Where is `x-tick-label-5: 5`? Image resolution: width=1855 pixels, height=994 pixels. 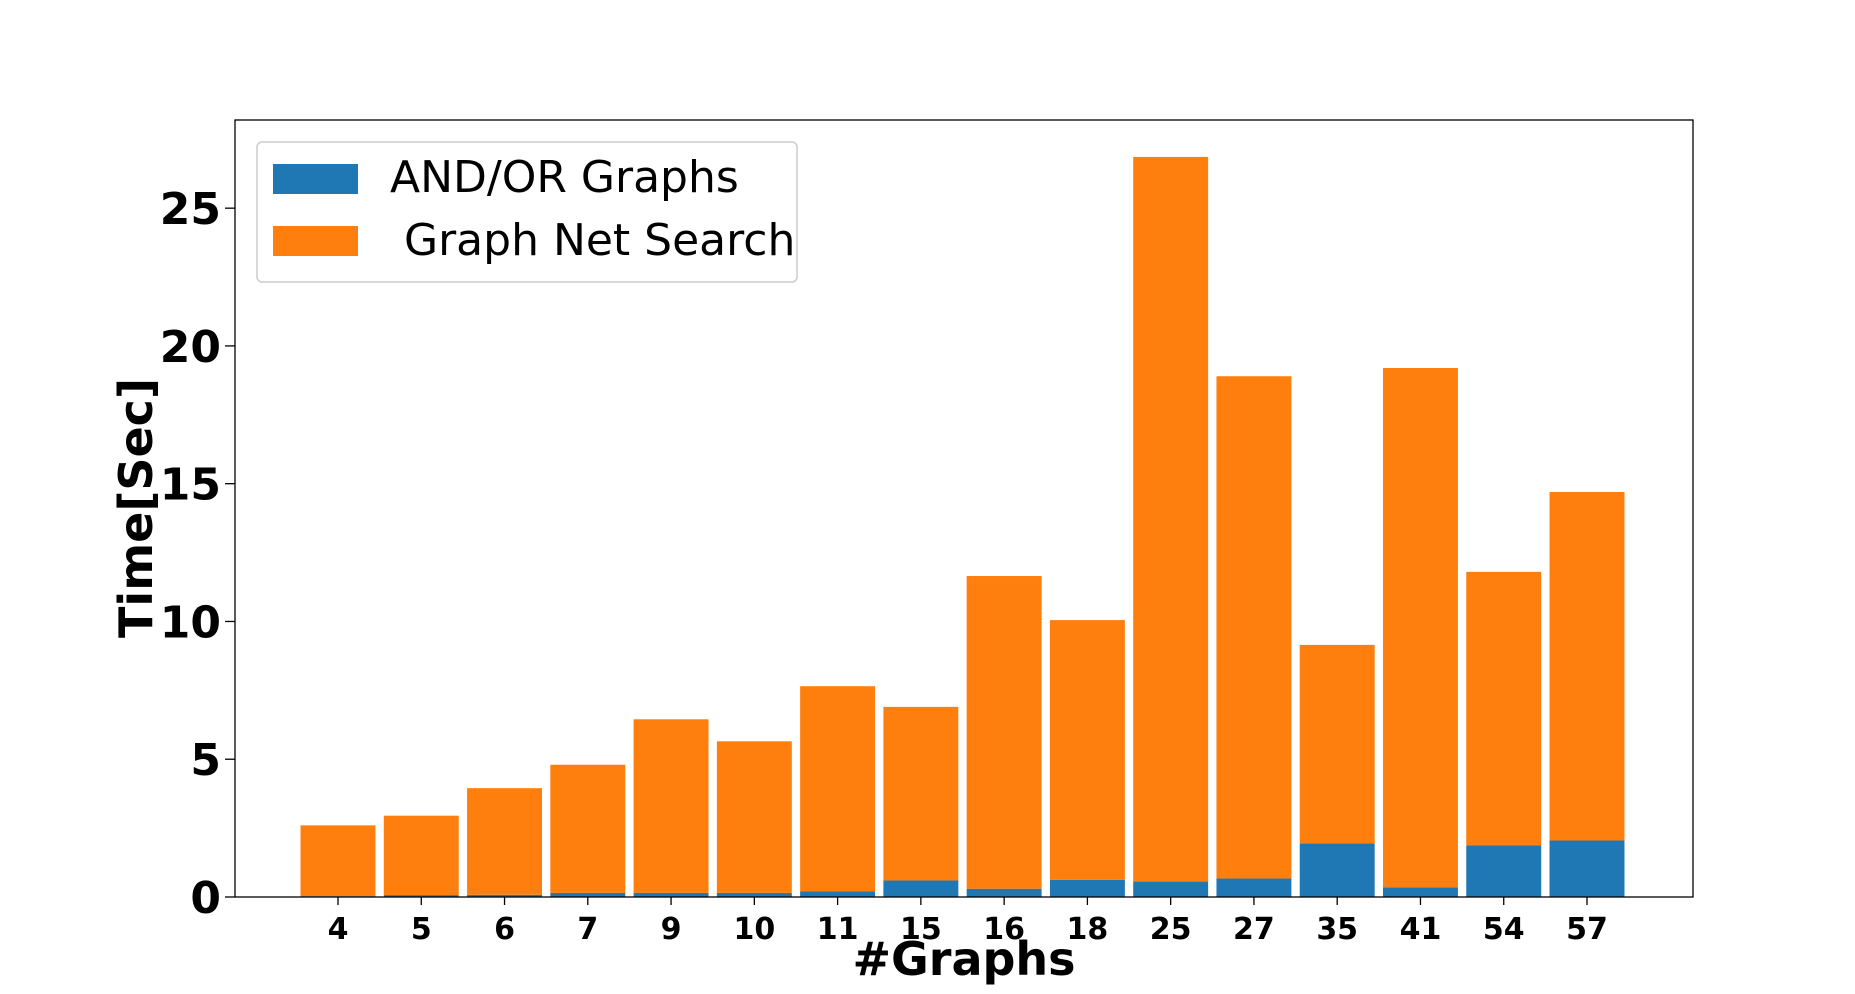 x-tick-label-5: 5 is located at coordinates (421, 929).